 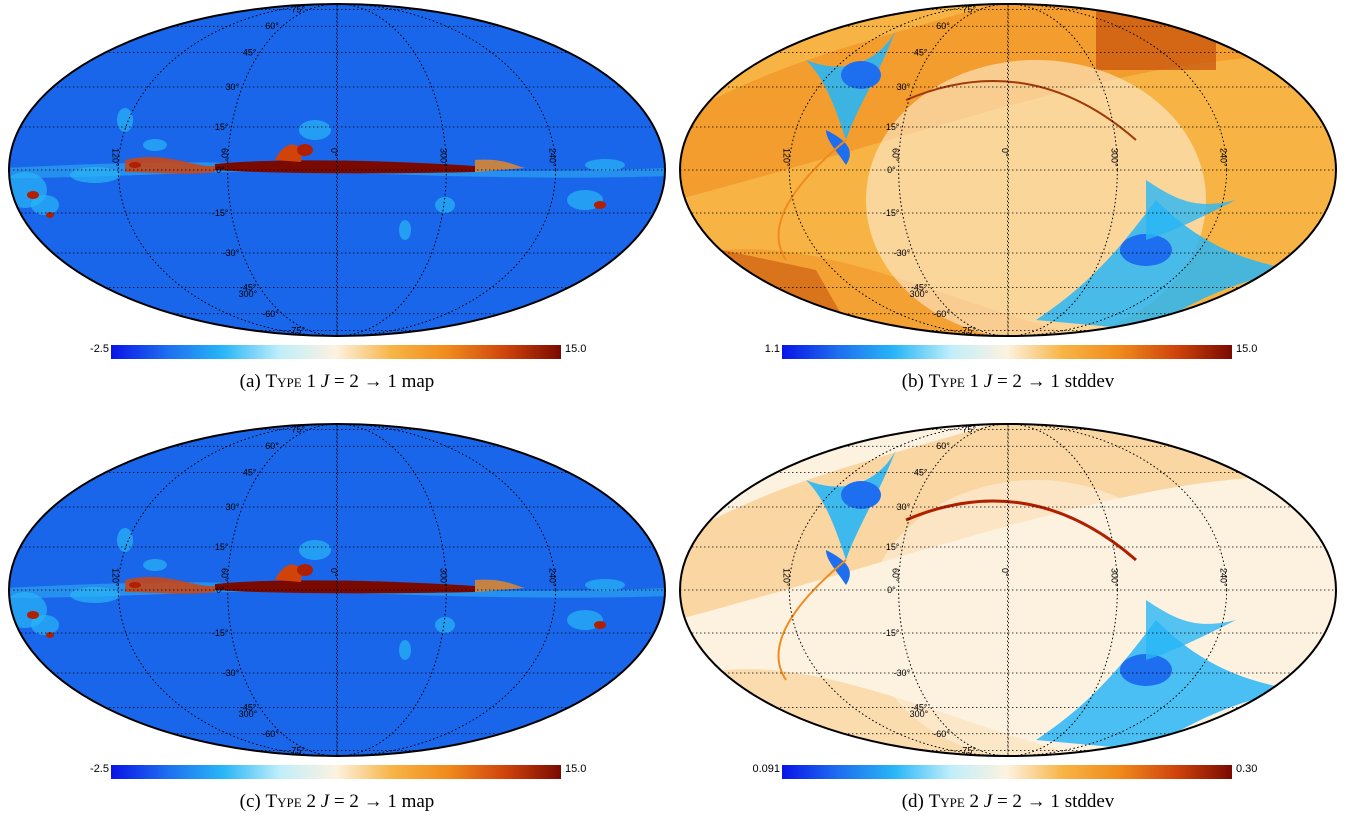 What do you see at coordinates (576, 349) in the screenshot?
I see `colorbar-max-a: 15.0` at bounding box center [576, 349].